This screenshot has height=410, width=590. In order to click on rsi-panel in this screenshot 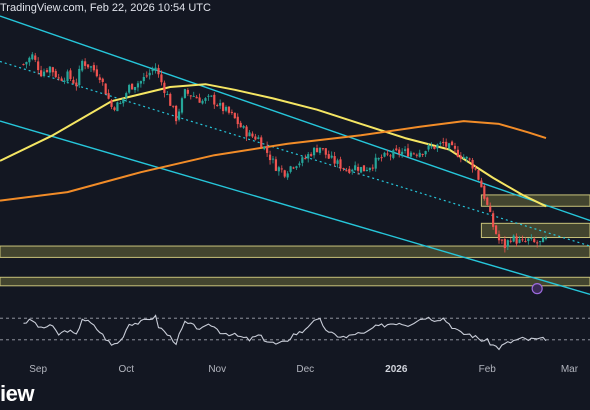, I will do `click(295, 332)`.